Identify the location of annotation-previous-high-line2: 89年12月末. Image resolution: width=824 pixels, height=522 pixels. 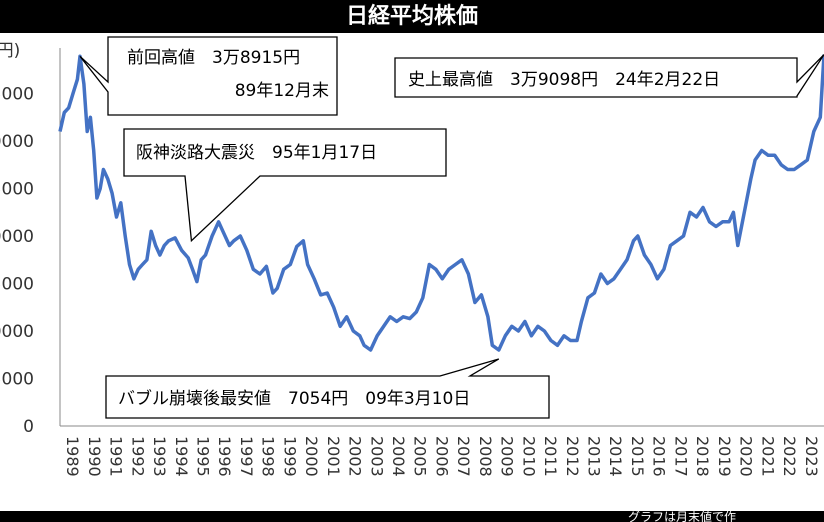
(282, 91).